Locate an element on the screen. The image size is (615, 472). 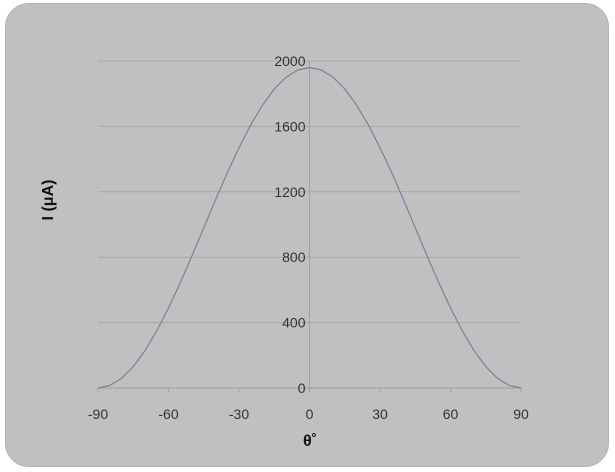
y-tick-label: 1600 is located at coordinates (289, 126).